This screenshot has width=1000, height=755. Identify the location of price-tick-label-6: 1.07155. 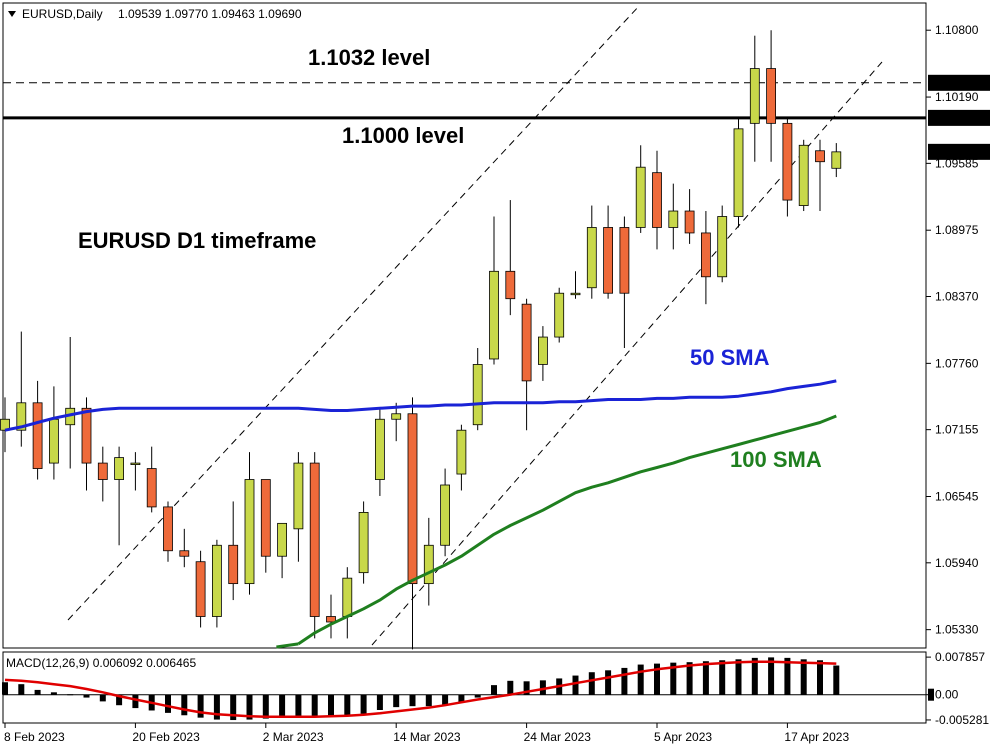
(957, 430).